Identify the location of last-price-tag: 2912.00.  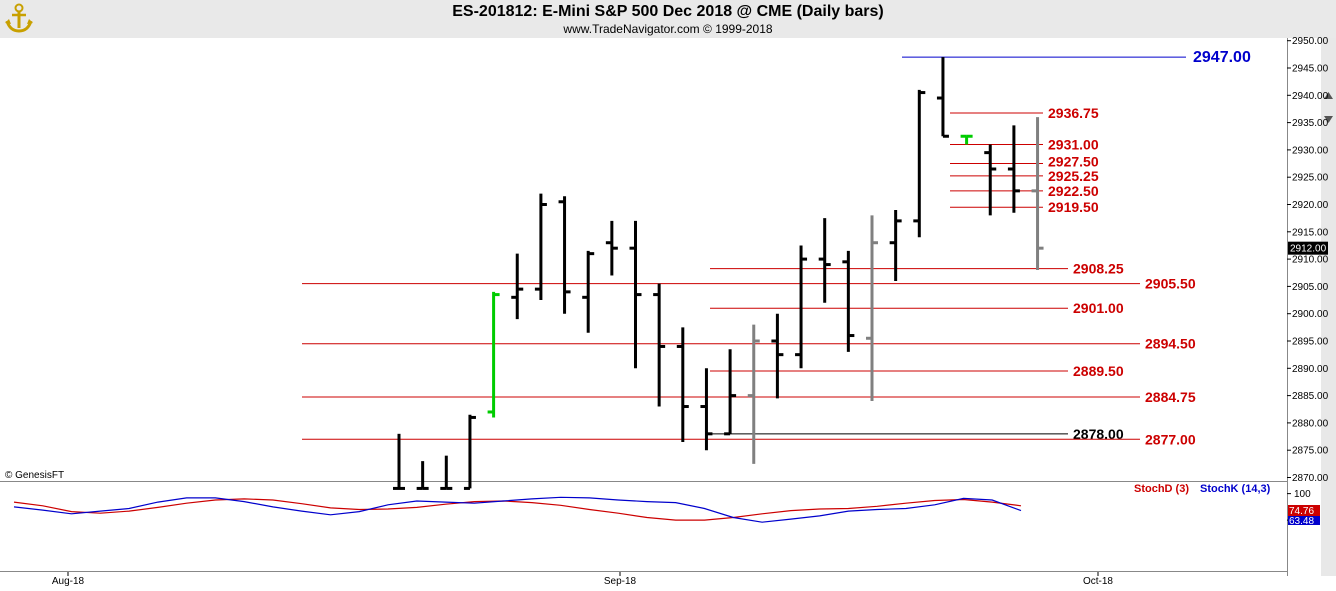
(1308, 248).